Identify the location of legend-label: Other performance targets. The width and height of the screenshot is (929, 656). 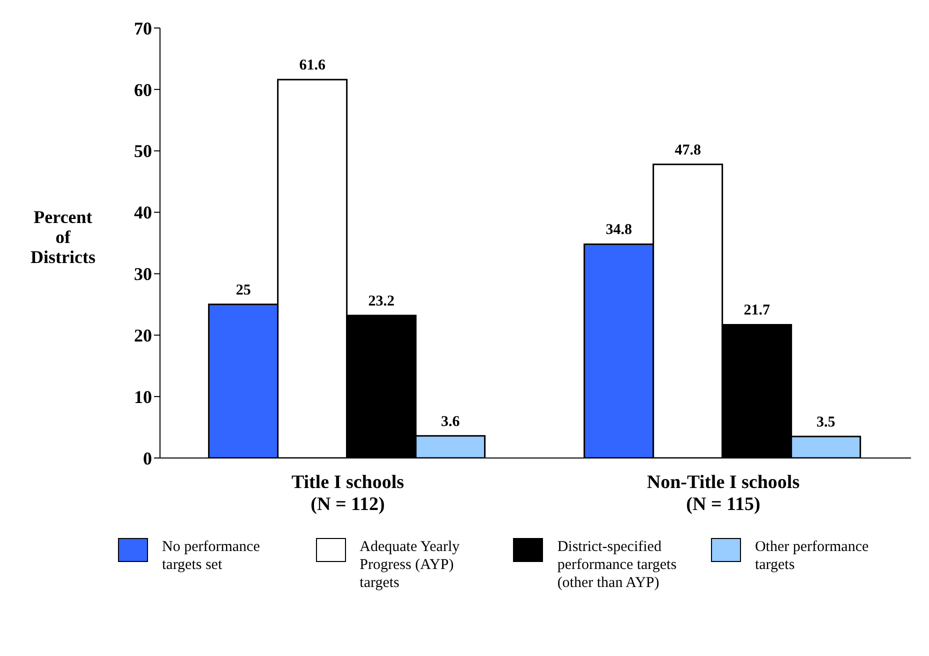
(812, 556).